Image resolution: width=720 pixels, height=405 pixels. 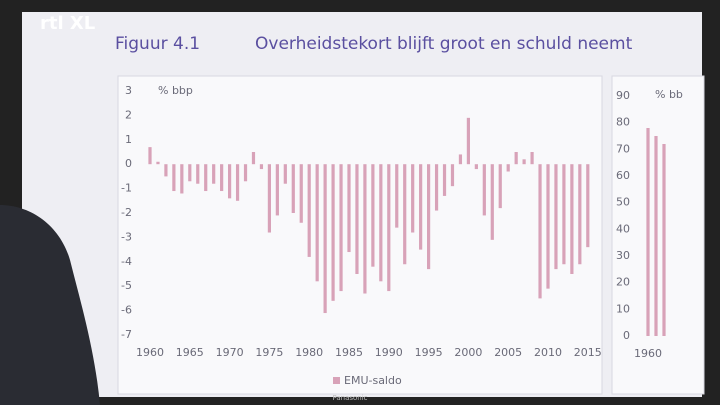 What do you see at coordinates (126, 310) in the screenshot?
I see `y-tick-label: -6` at bounding box center [126, 310].